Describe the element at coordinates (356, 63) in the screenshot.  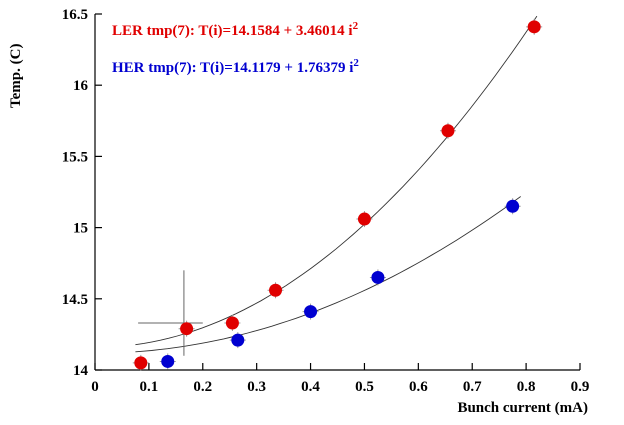
I see `fit-annotation-her-exponent: 2` at that location.